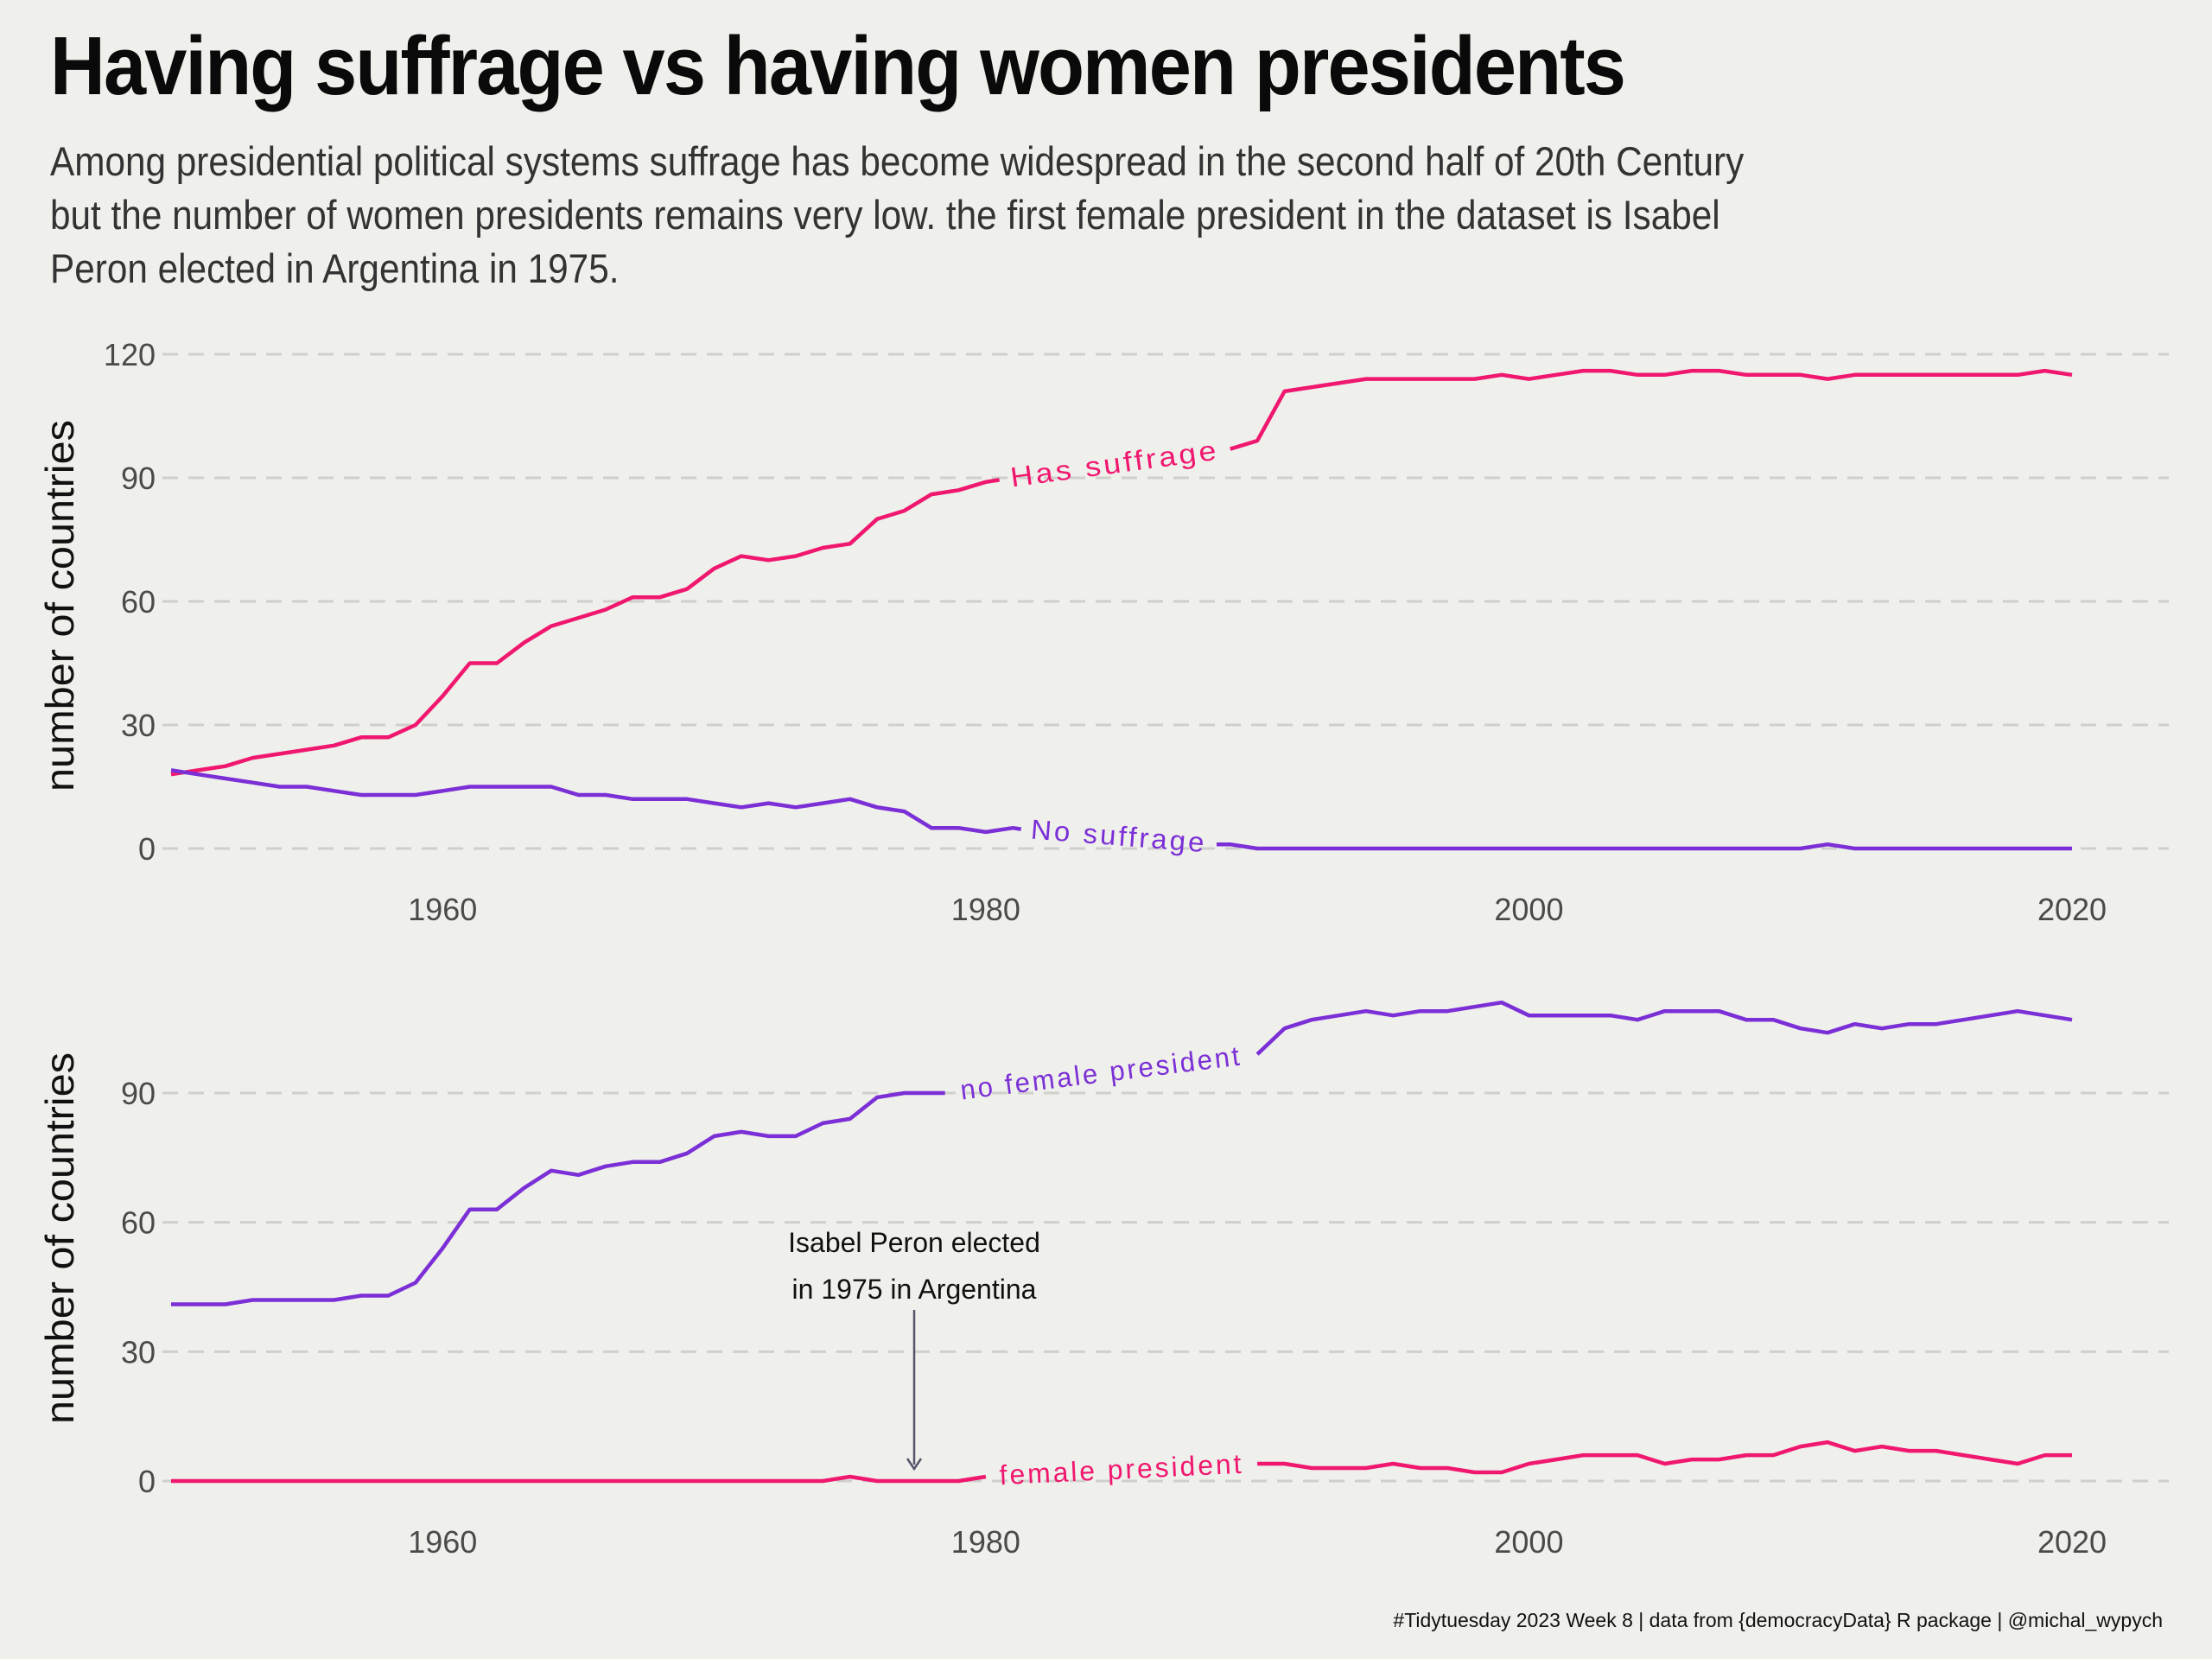  Describe the element at coordinates (596, 801) in the screenshot. I see `series-line-top-1-seg0` at that location.